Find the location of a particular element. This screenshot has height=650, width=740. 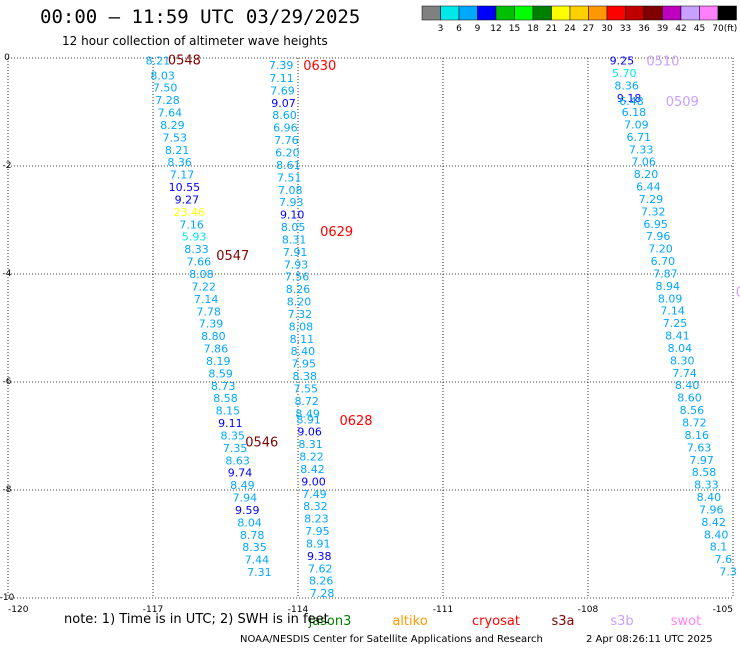

x-tick-label: -120 is located at coordinates (18, 610).